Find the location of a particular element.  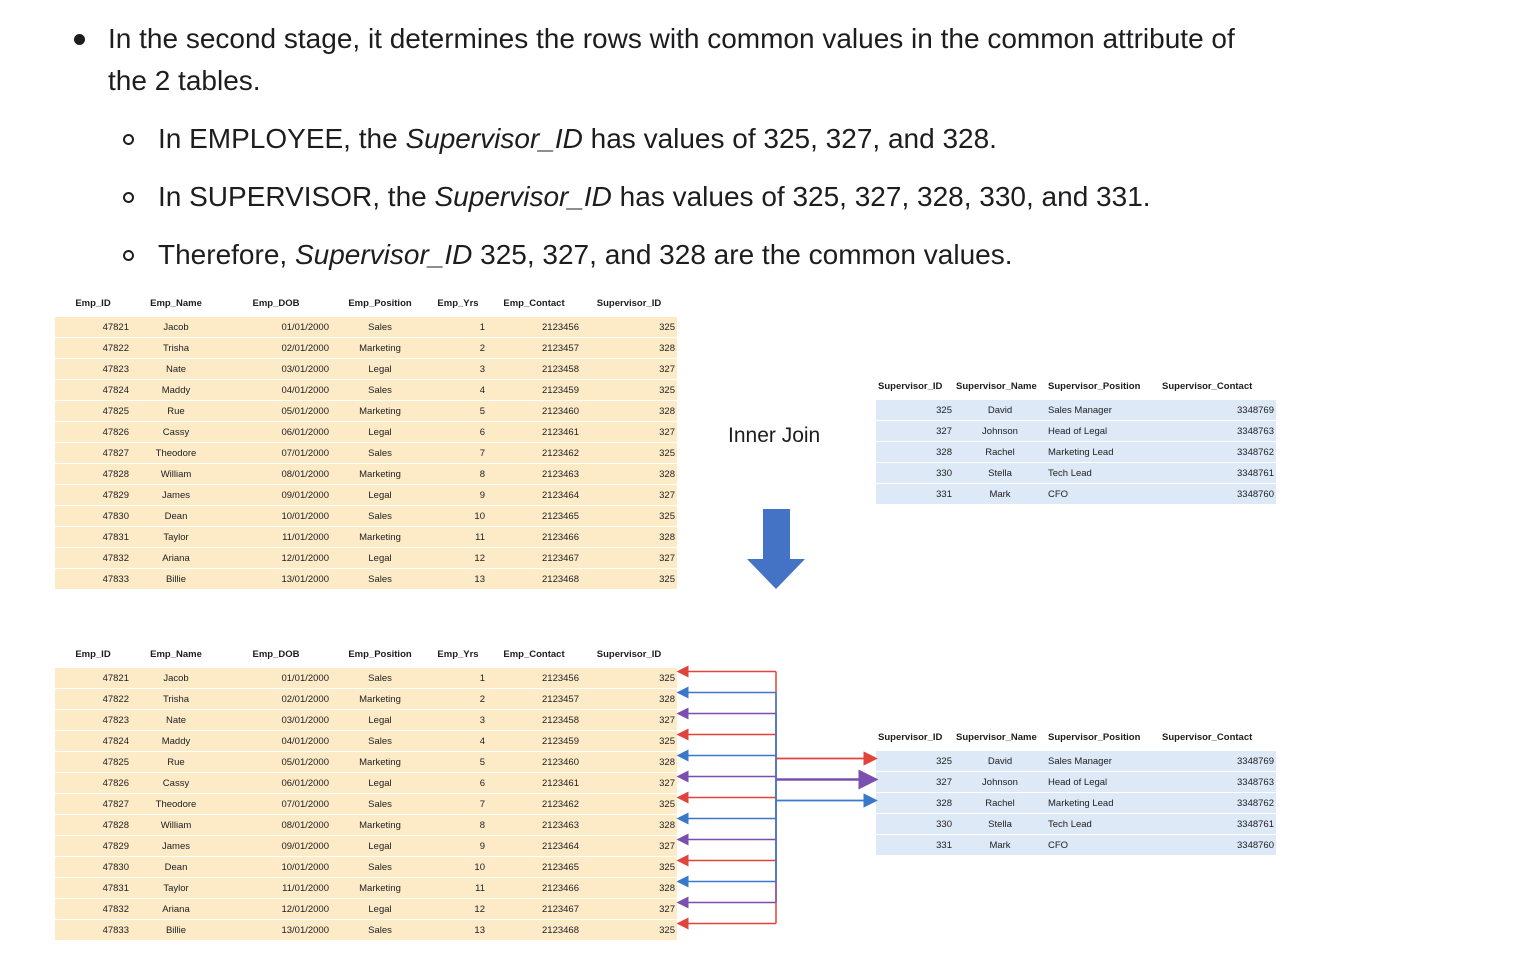

employee-row: 47832 Ariana 12/01/2000 Legal 12 2123467 327 is located at coordinates (366, 558).